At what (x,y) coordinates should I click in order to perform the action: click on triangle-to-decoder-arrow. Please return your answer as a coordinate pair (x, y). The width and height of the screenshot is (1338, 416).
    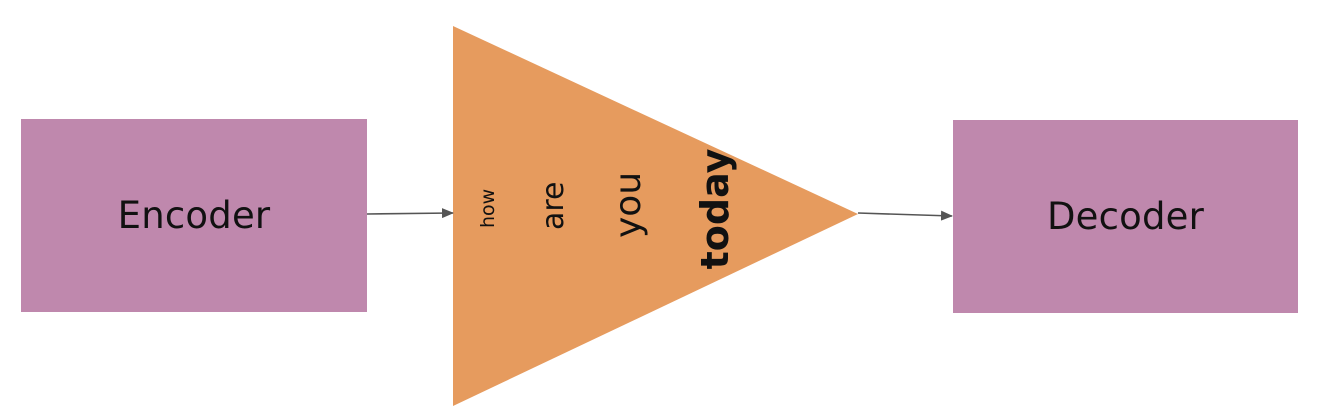
    Looking at the image, I should click on (905, 215).